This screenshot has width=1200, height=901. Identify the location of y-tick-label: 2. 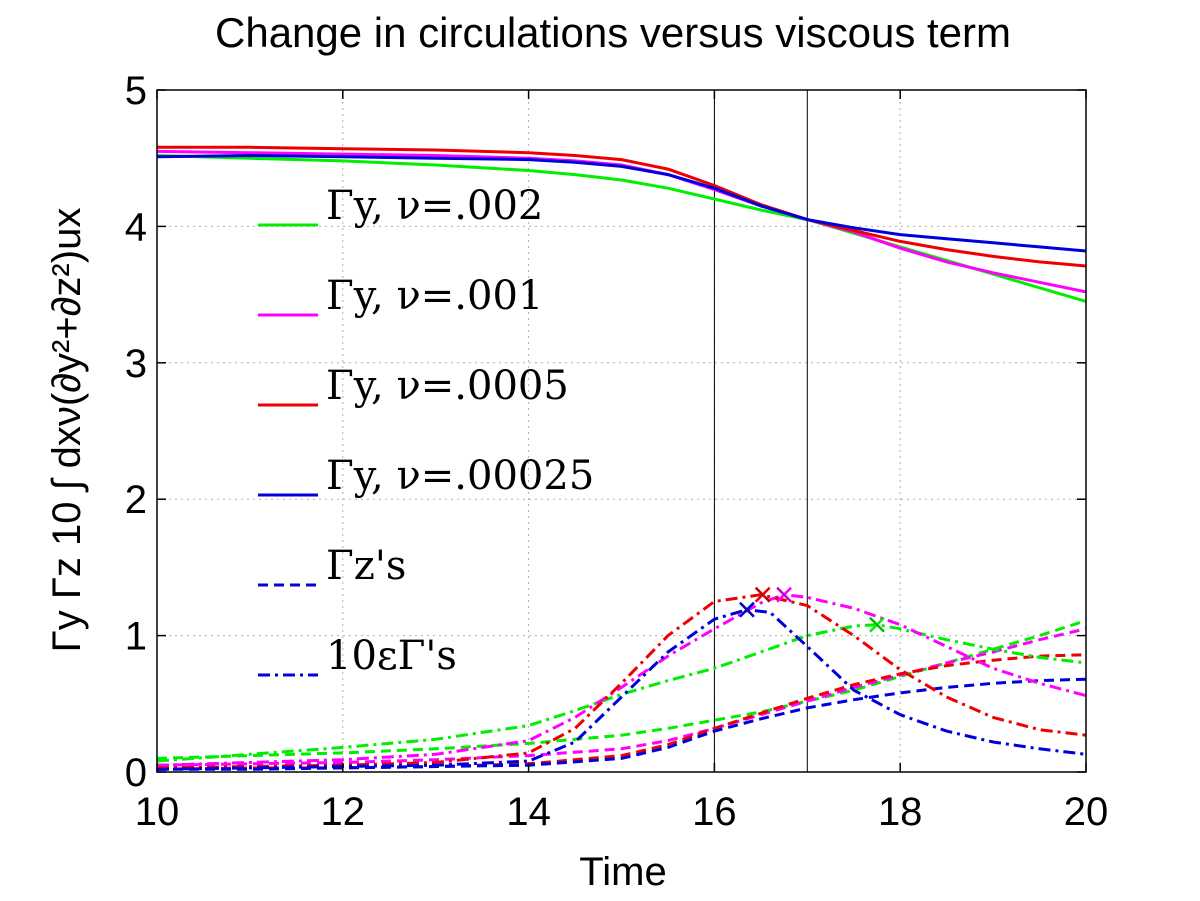
(136, 500).